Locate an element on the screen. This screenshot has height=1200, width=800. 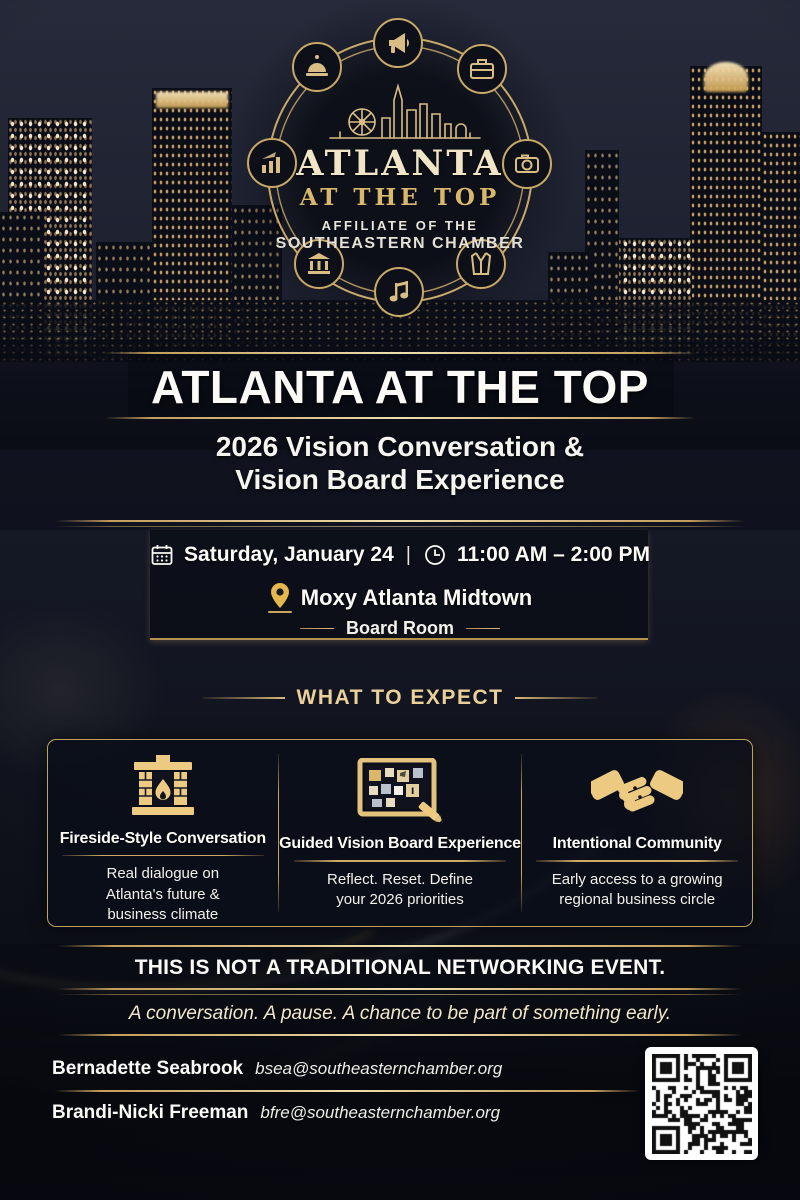
title-band-core is located at coordinates (401, 386).